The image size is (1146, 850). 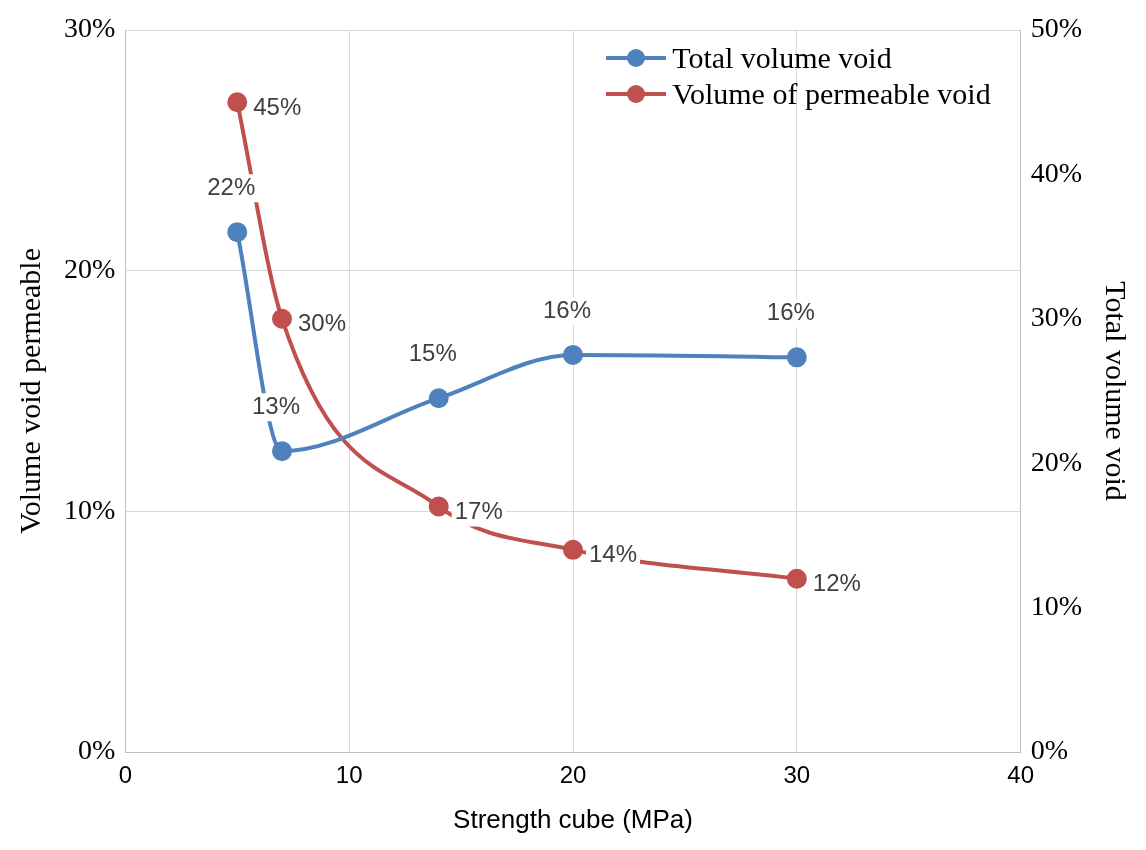 What do you see at coordinates (1056, 461) in the screenshot?
I see `y2-tick-label: 20%` at bounding box center [1056, 461].